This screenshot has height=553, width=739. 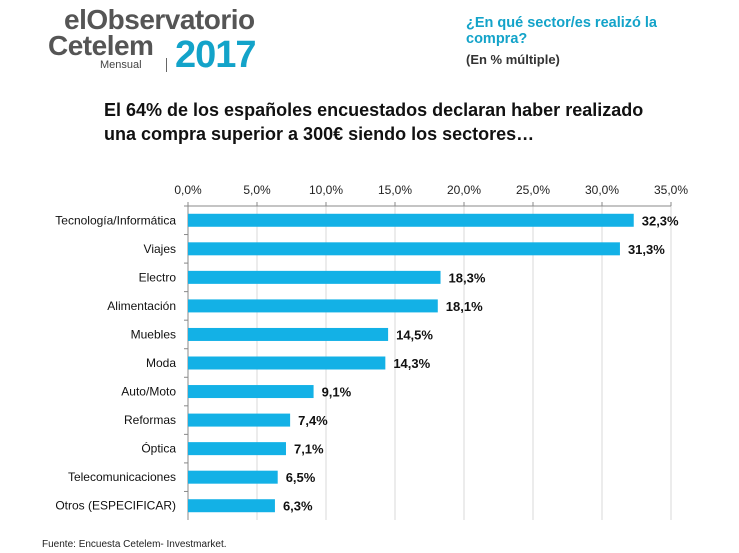 What do you see at coordinates (216, 55) in the screenshot?
I see `logo-year: 2017` at bounding box center [216, 55].